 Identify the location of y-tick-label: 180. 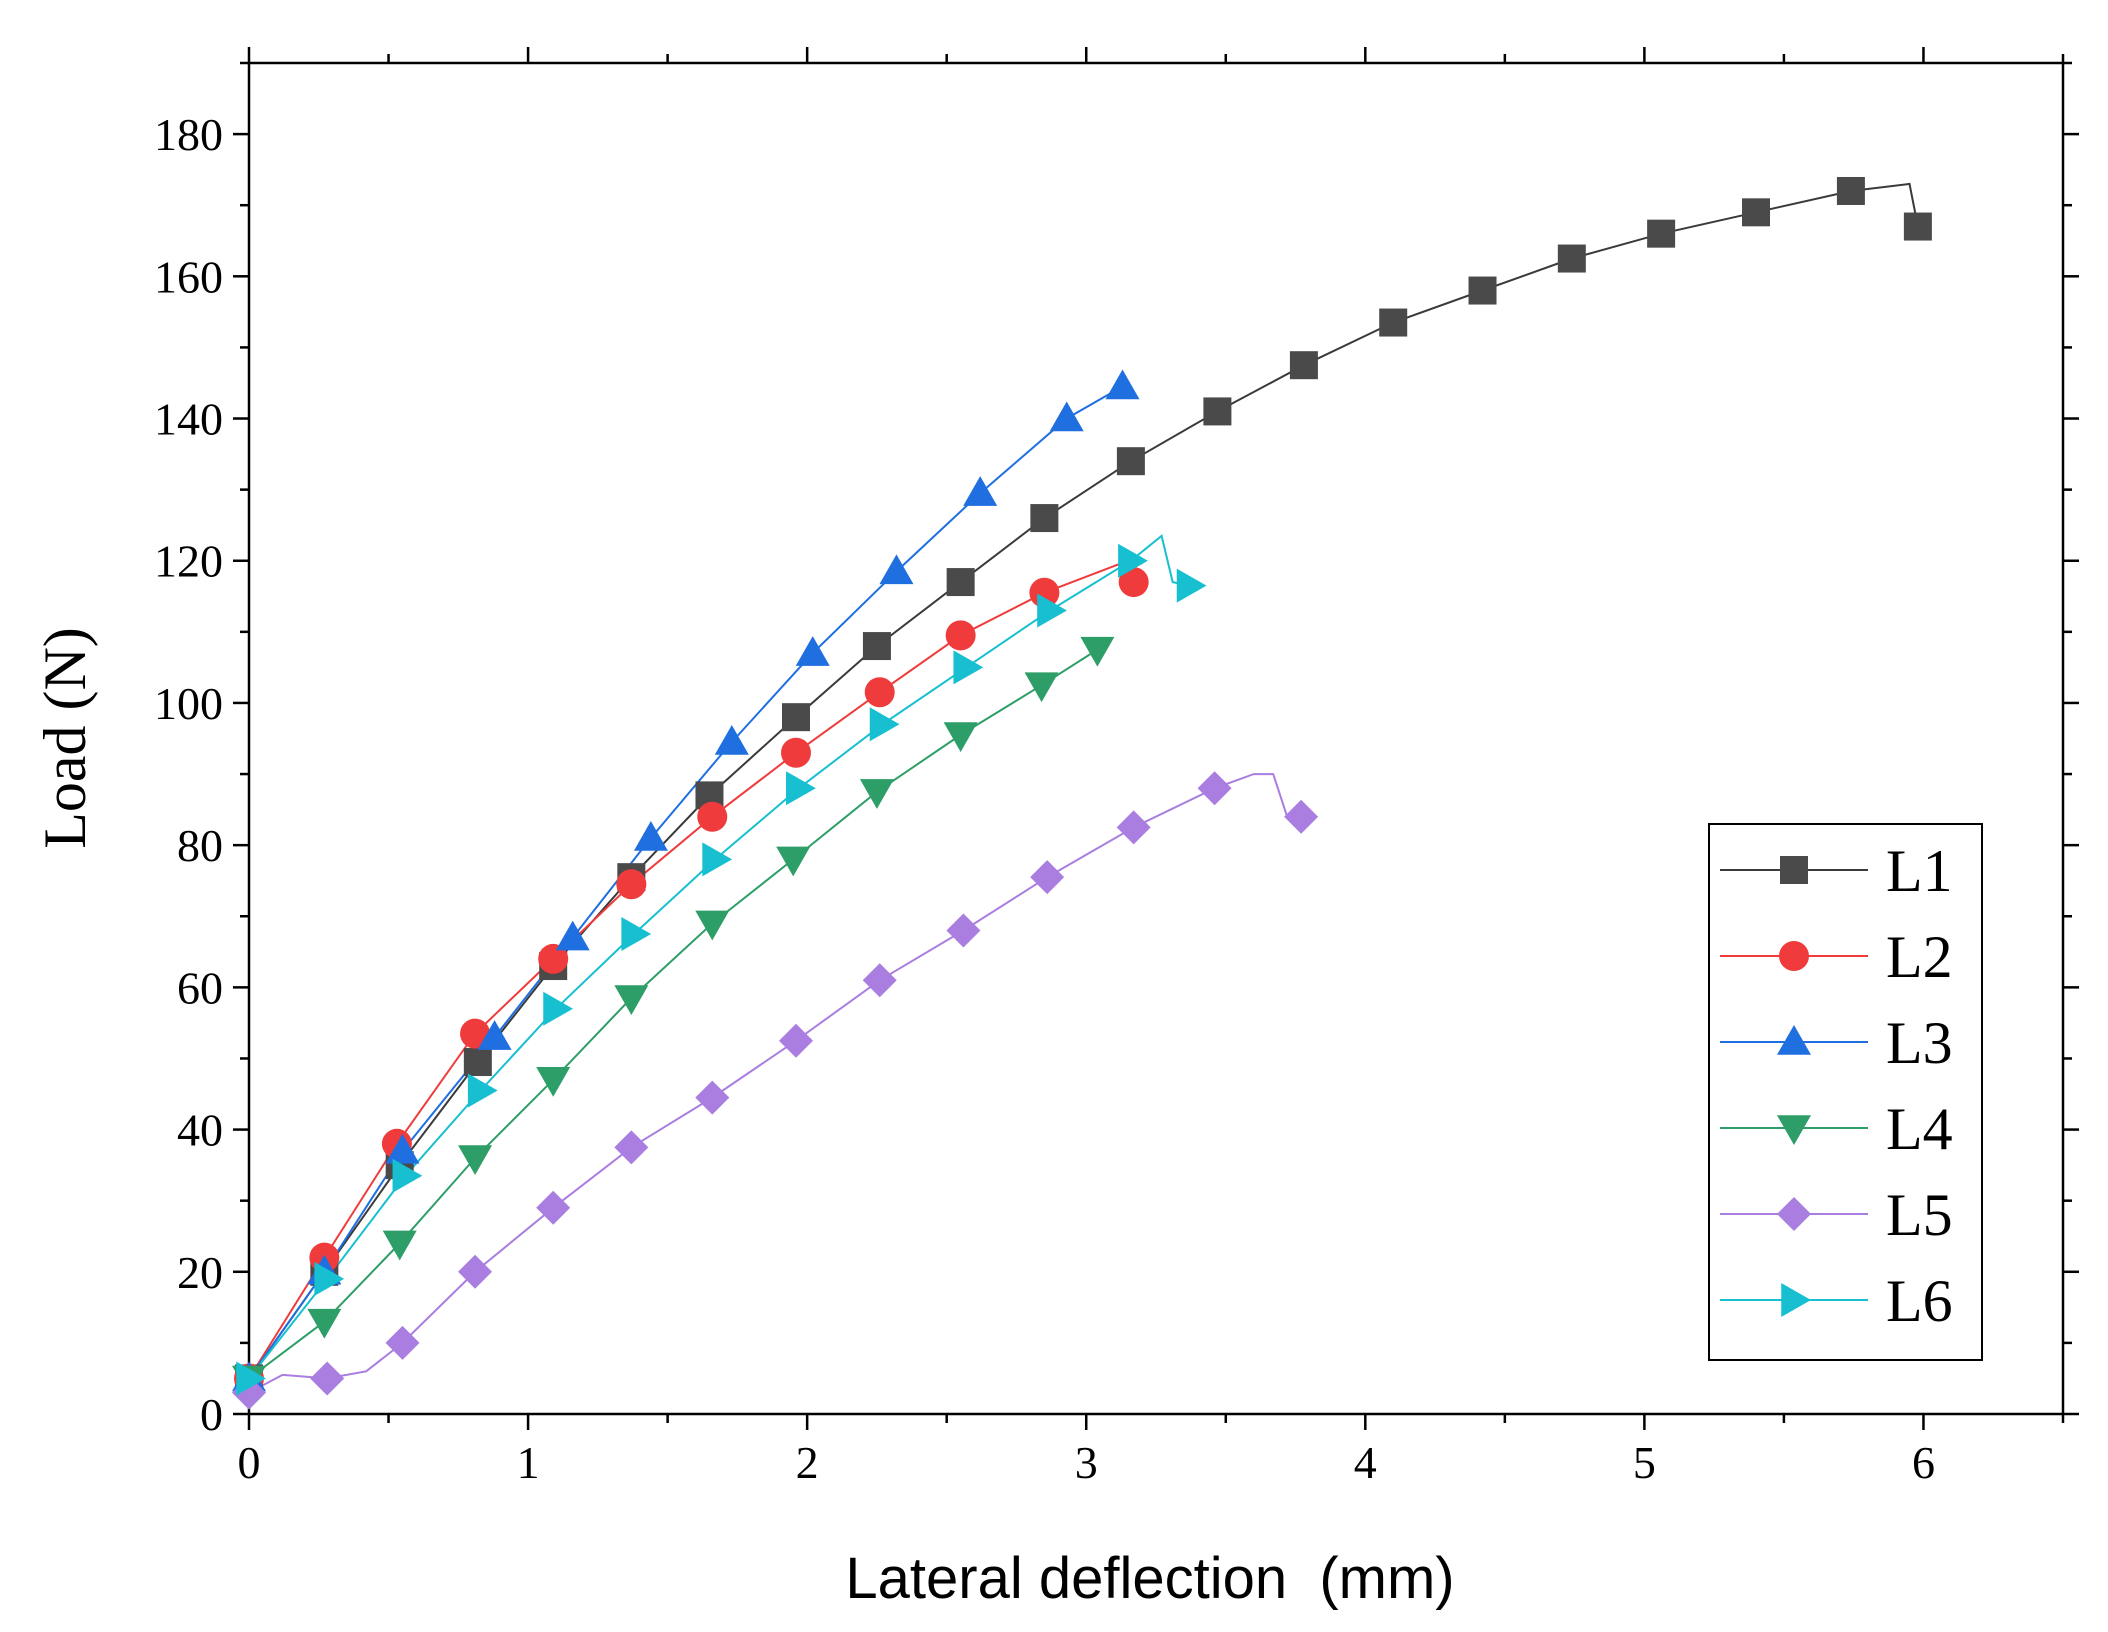
(188, 134).